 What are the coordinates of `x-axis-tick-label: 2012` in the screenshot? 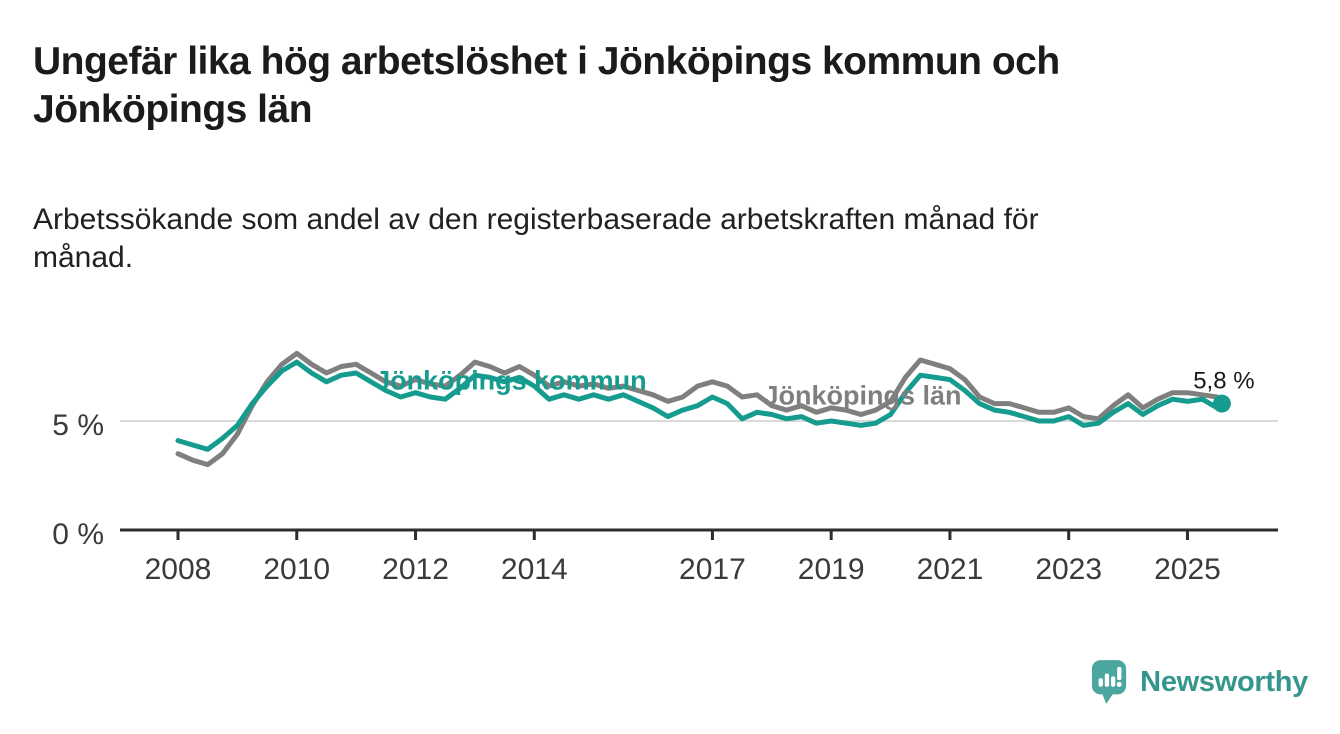 It's located at (415, 569).